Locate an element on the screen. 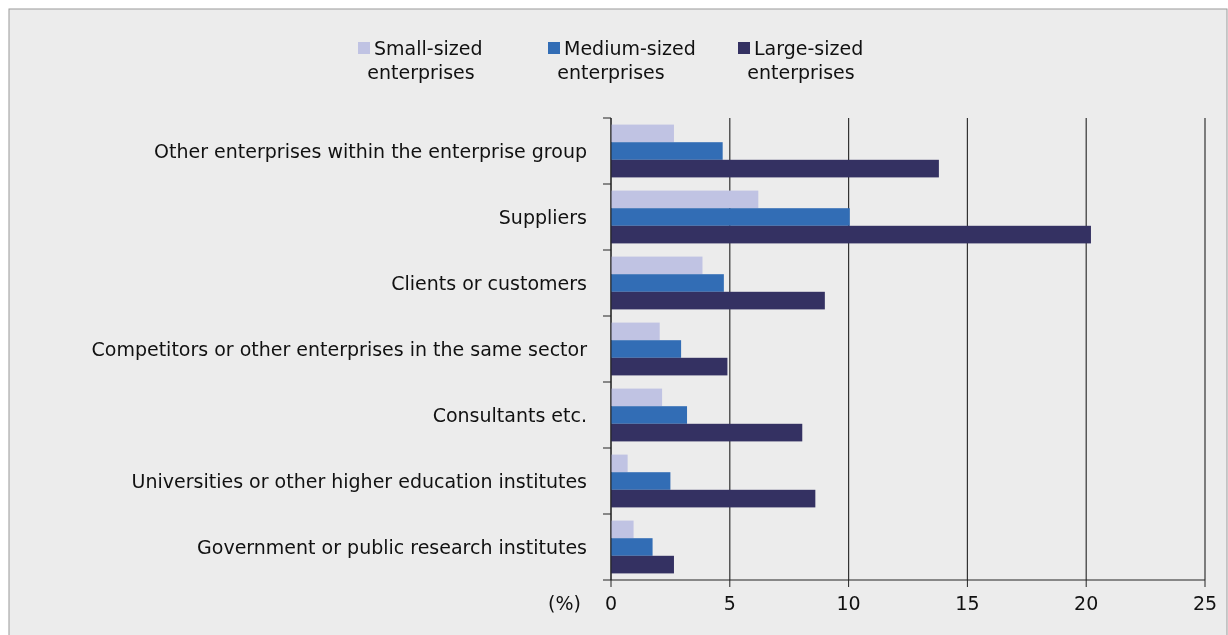 The width and height of the screenshot is (1228, 635). legend-label: Medium-sized enterprises is located at coordinates (626, 60).